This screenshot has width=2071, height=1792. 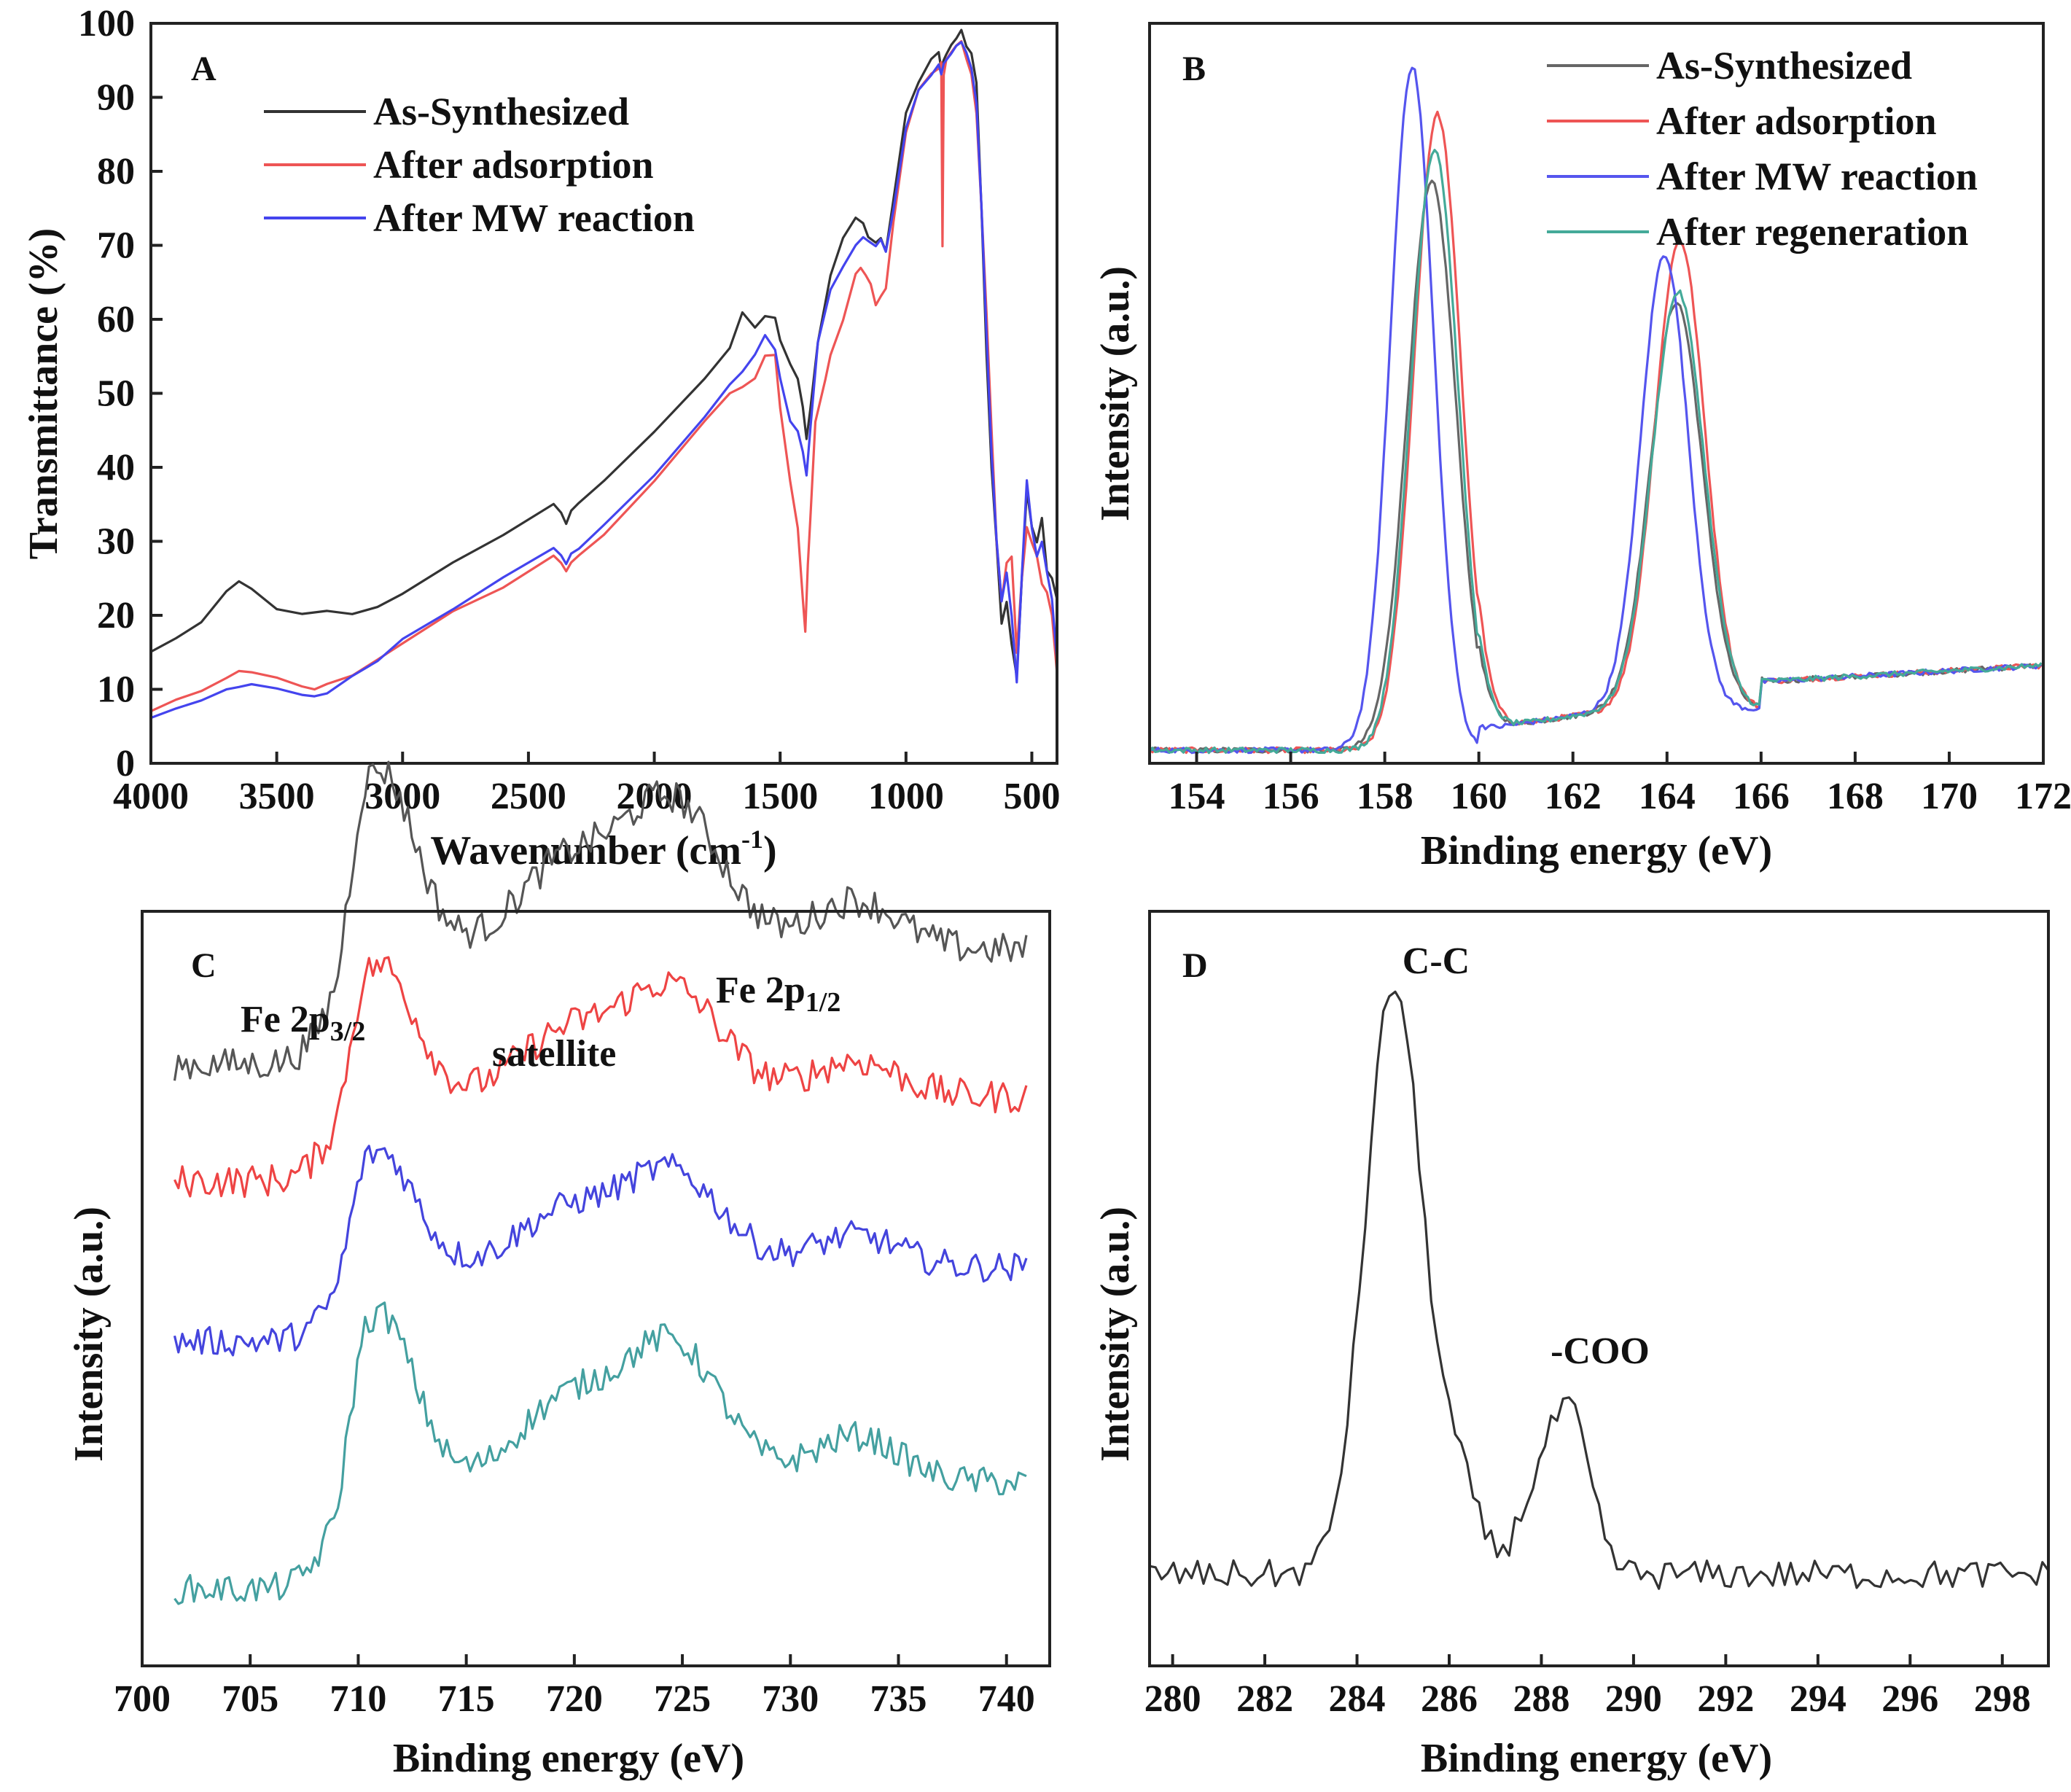 What do you see at coordinates (1812, 232) in the screenshot?
I see `panel-b-legend-label: After regeneration` at bounding box center [1812, 232].